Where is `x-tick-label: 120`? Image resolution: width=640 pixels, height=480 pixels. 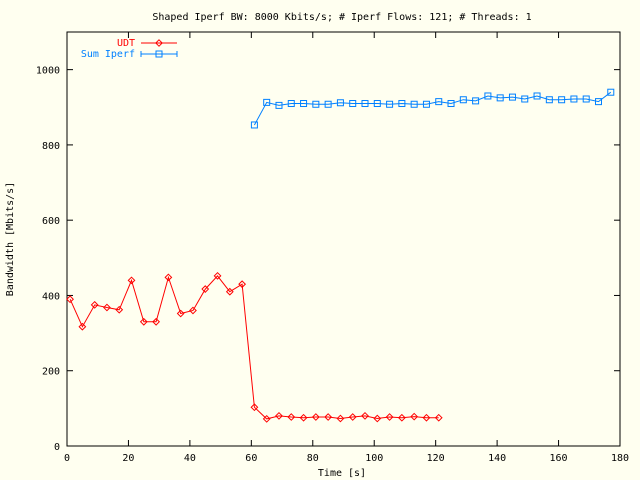
x-tick-label: 120 is located at coordinates (436, 458).